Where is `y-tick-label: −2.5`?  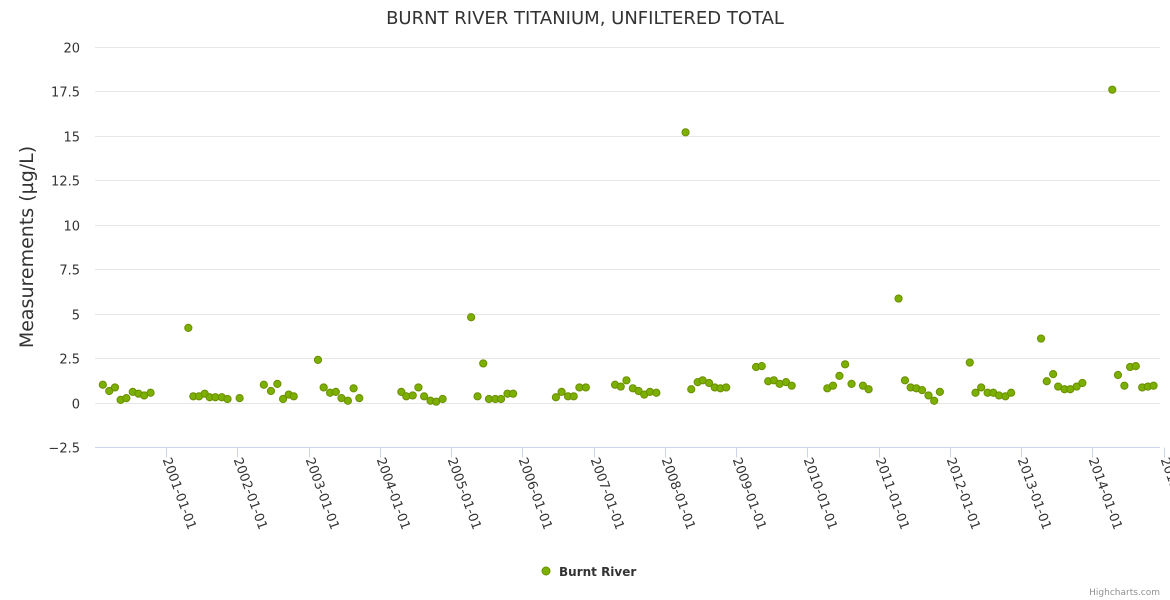
y-tick-label: −2.5 is located at coordinates (64, 449).